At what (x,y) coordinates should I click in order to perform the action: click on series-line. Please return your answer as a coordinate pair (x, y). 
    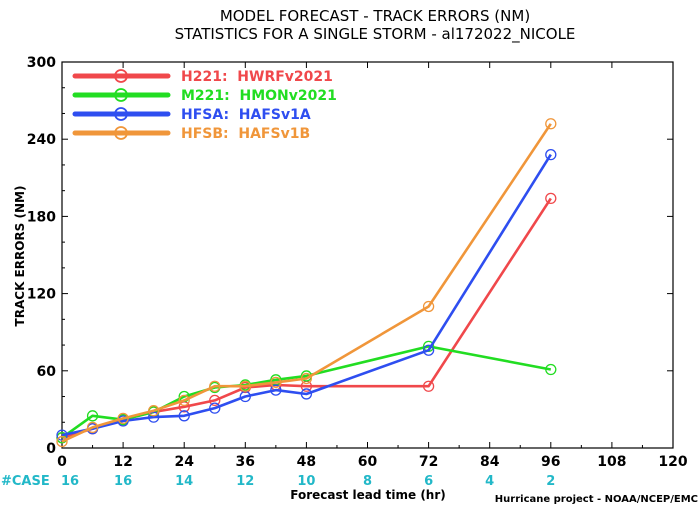
    Looking at the image, I should click on (306, 392).